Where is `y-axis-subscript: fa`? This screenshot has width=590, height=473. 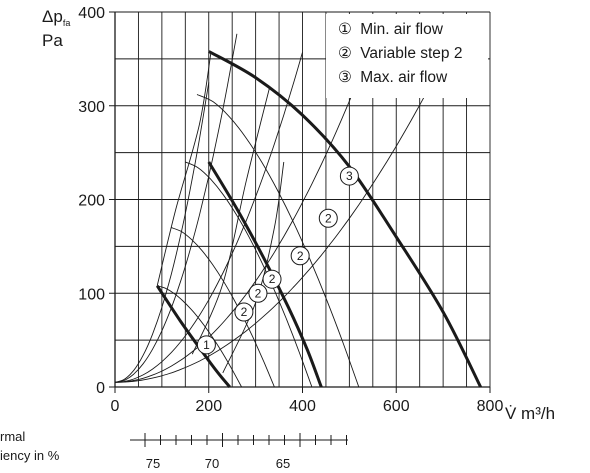 y-axis-subscript: fa is located at coordinates (67, 23).